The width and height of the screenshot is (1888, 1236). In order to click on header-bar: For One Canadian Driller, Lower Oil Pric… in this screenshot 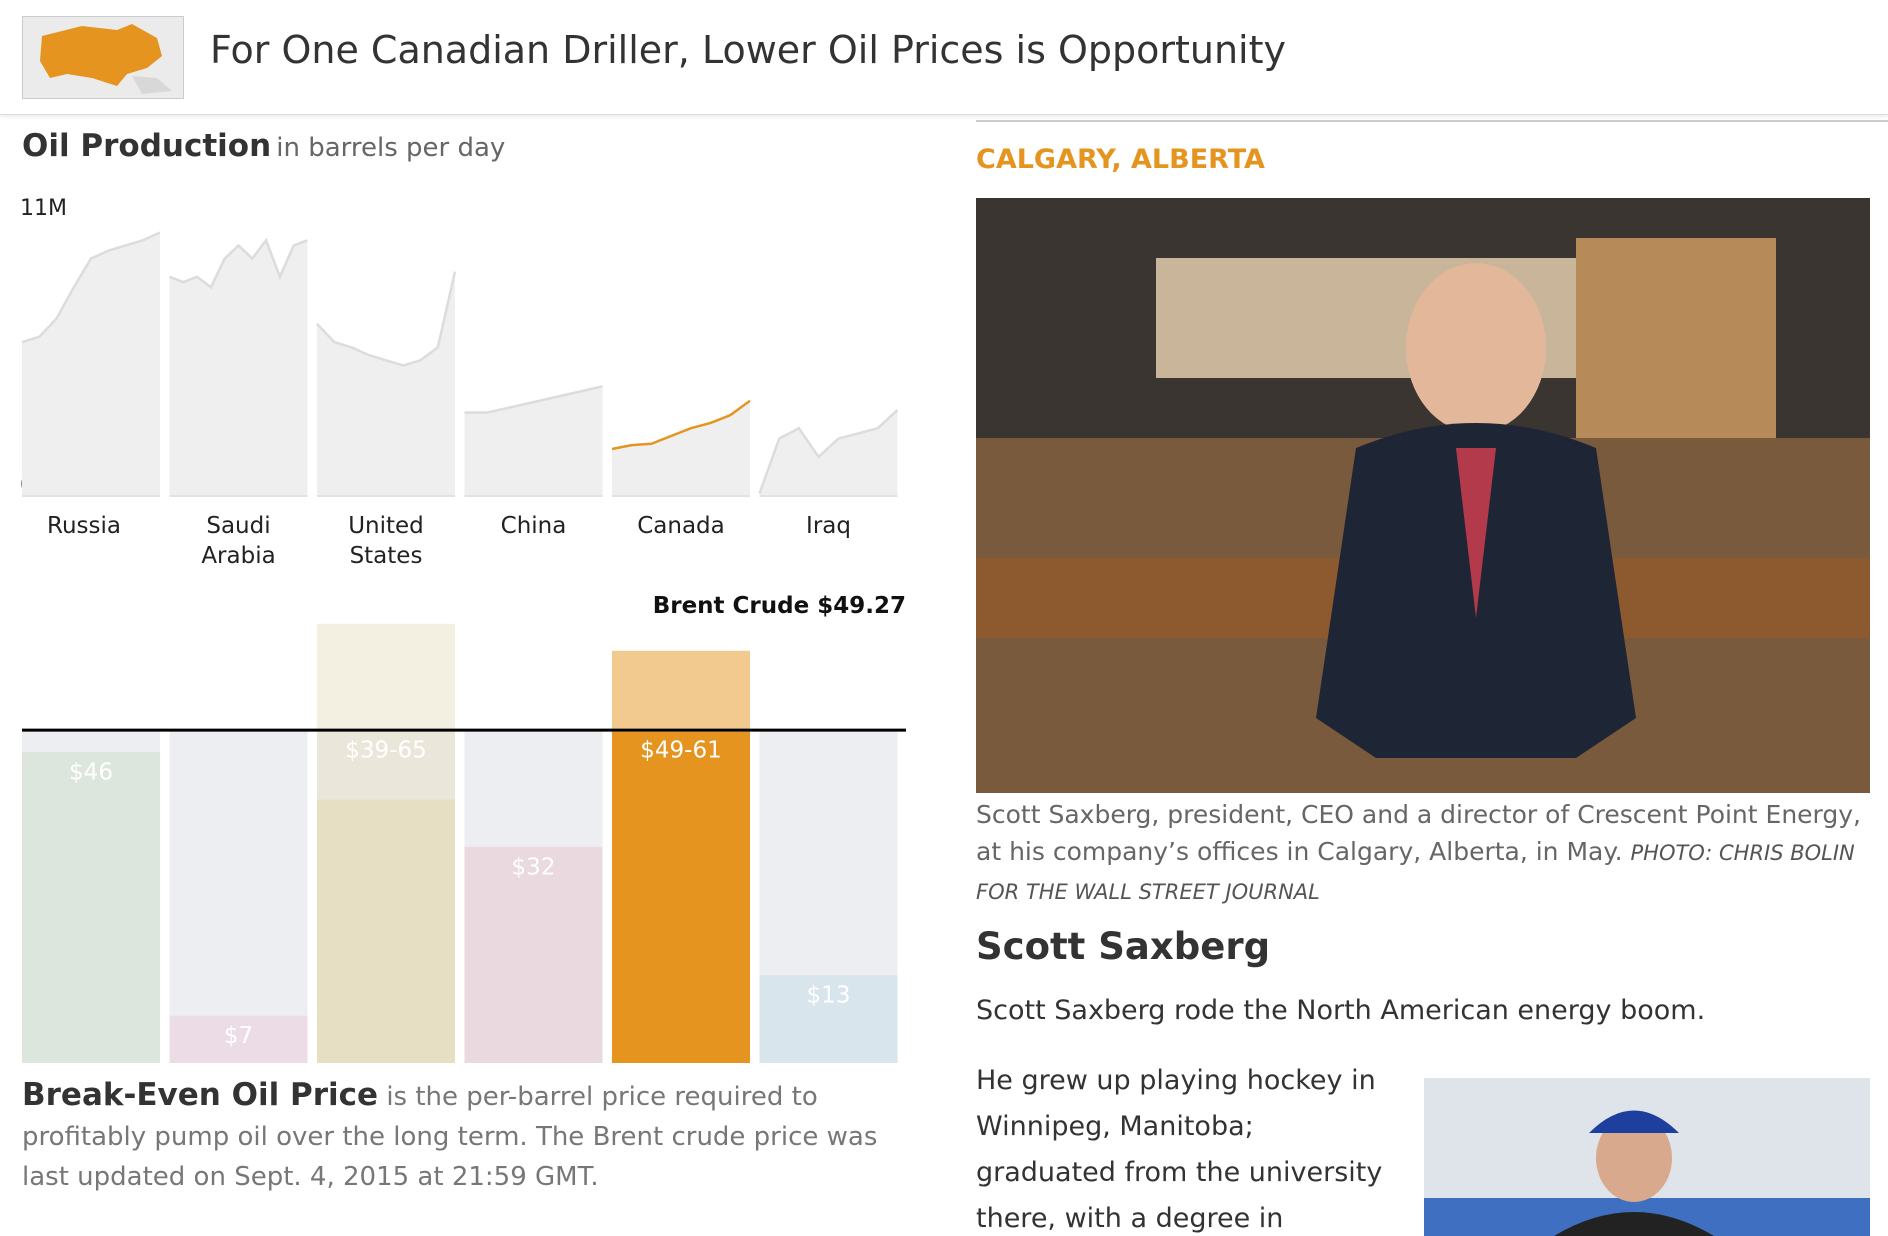, I will do `click(944, 57)`.